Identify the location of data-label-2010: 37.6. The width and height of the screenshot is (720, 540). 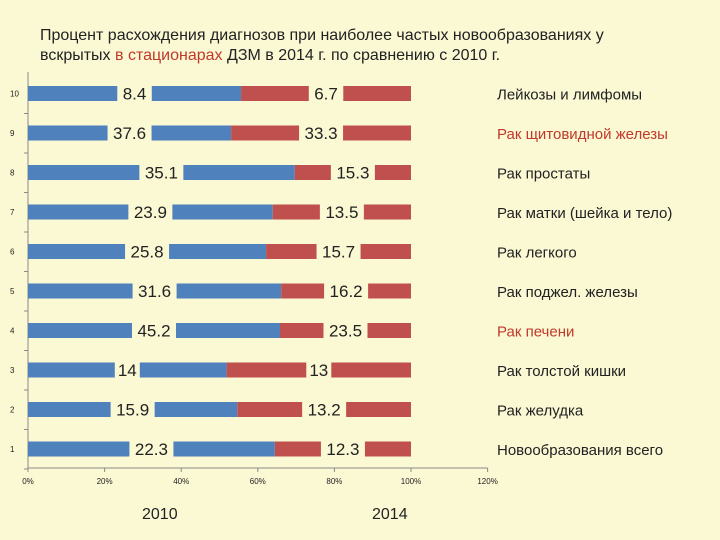
(129, 133).